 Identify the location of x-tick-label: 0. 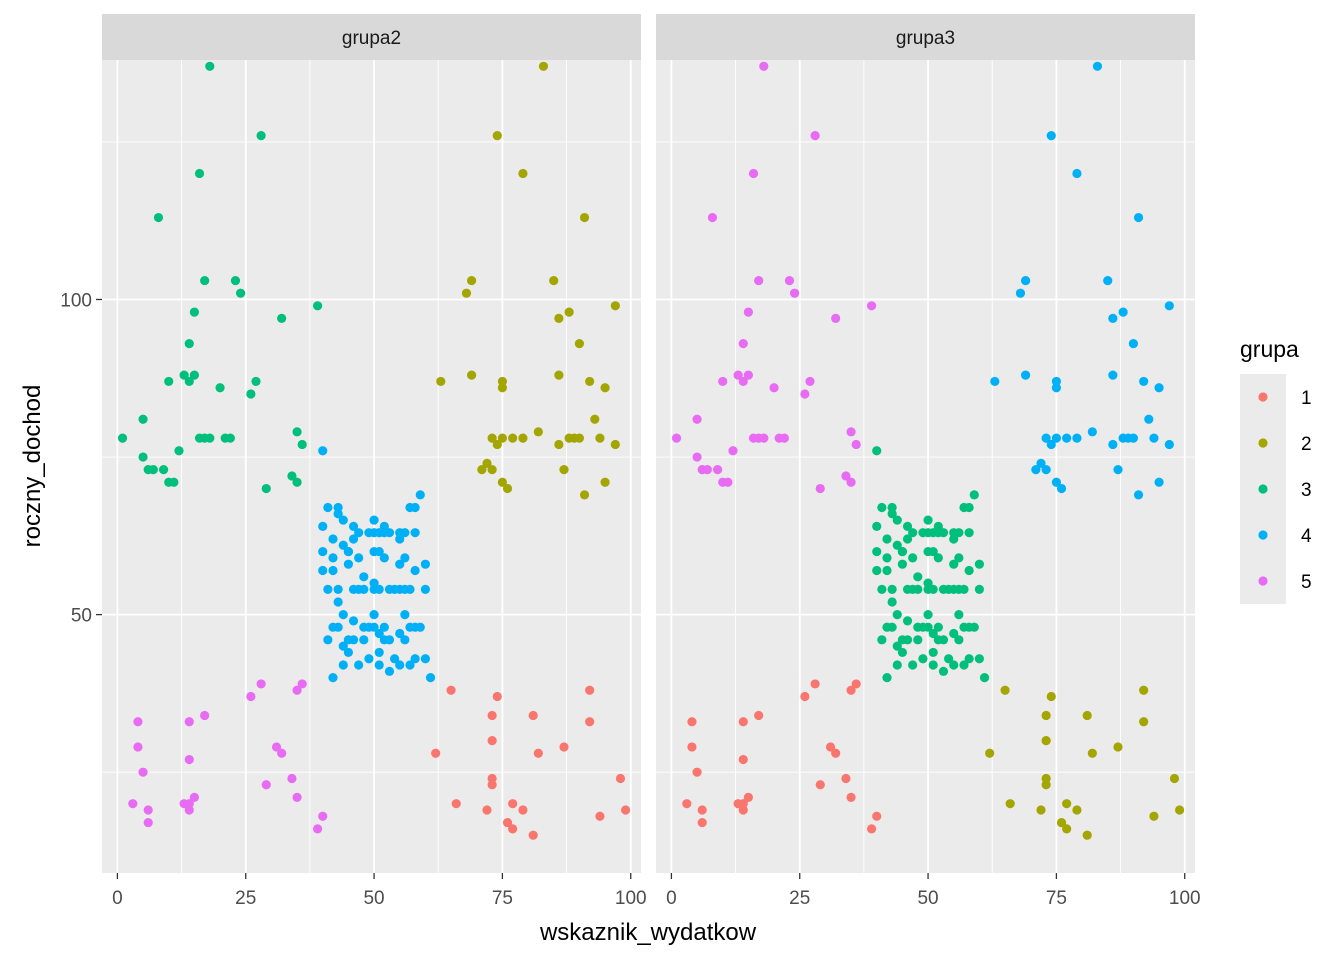
(117, 898).